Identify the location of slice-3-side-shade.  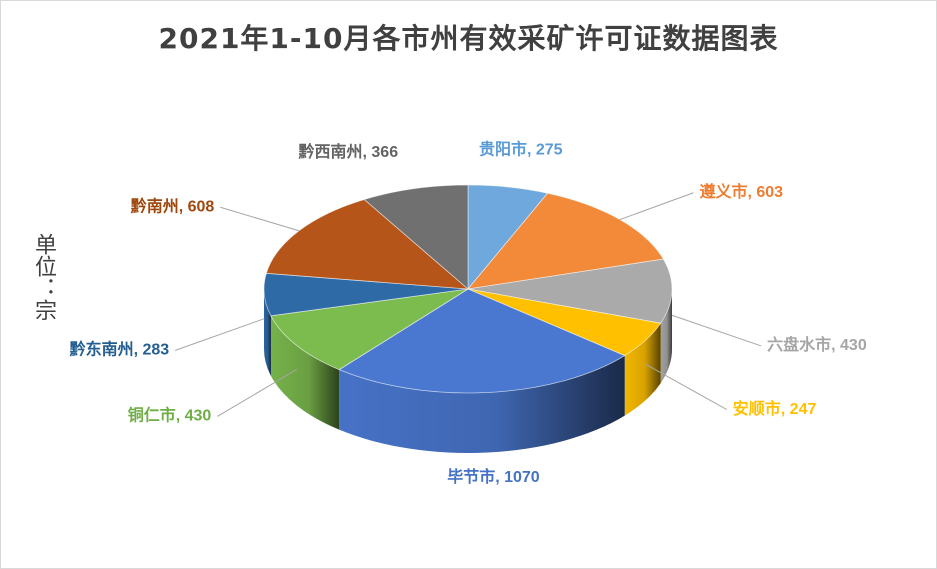
(642, 369).